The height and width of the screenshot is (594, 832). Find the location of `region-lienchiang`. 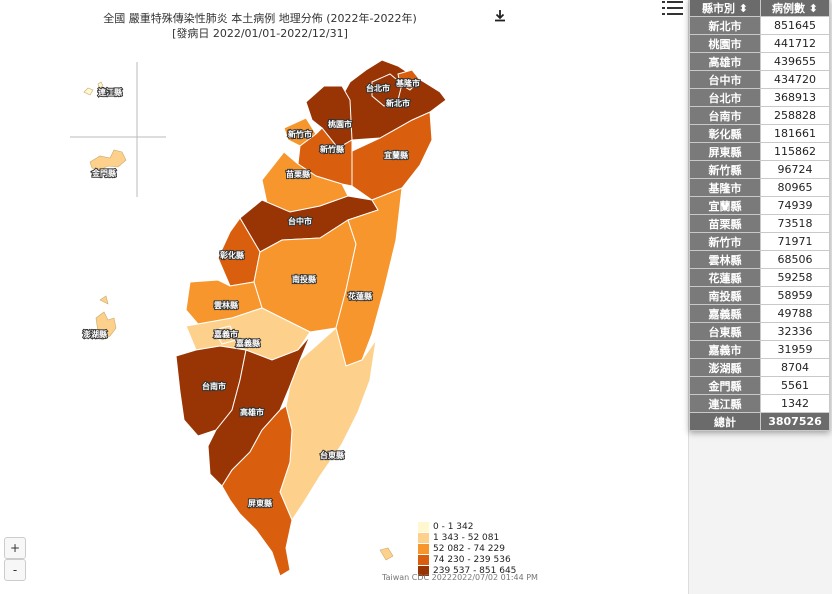

region-lienchiang is located at coordinates (93, 88).